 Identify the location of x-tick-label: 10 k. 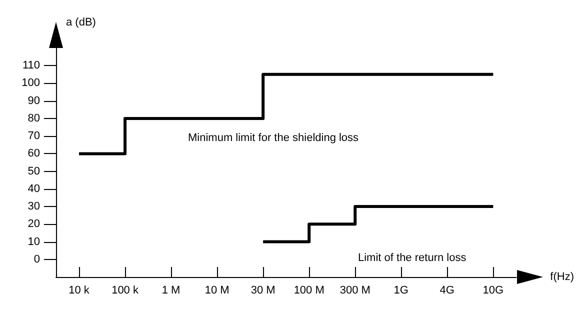
(79, 290).